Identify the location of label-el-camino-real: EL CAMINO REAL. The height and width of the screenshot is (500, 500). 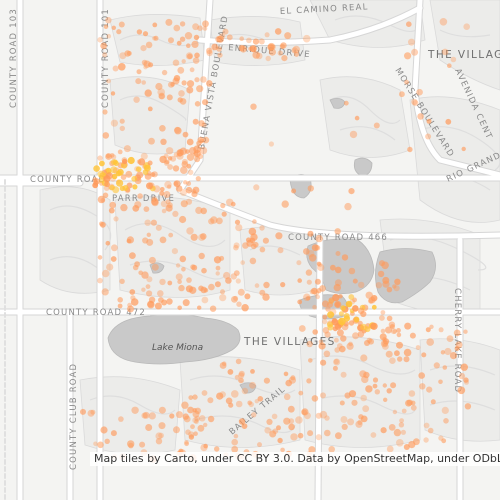
(324, 9).